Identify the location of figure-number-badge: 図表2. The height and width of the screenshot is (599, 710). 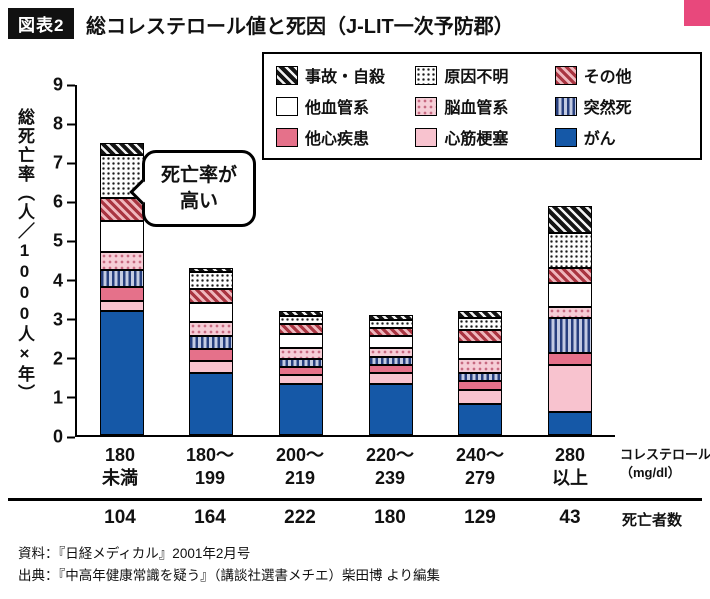
(41, 23).